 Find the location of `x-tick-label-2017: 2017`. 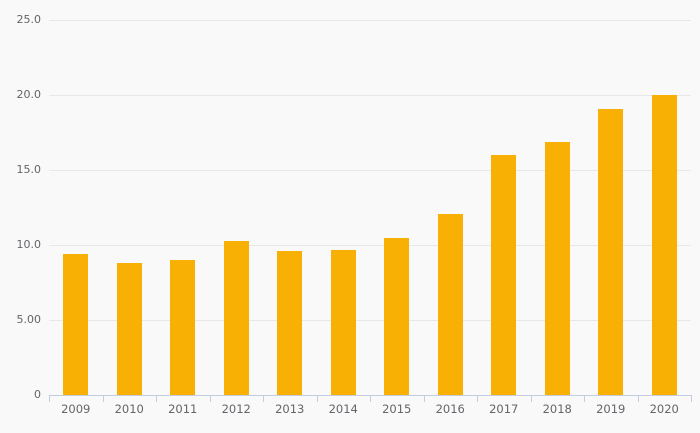

x-tick-label-2017: 2017 is located at coordinates (504, 409).